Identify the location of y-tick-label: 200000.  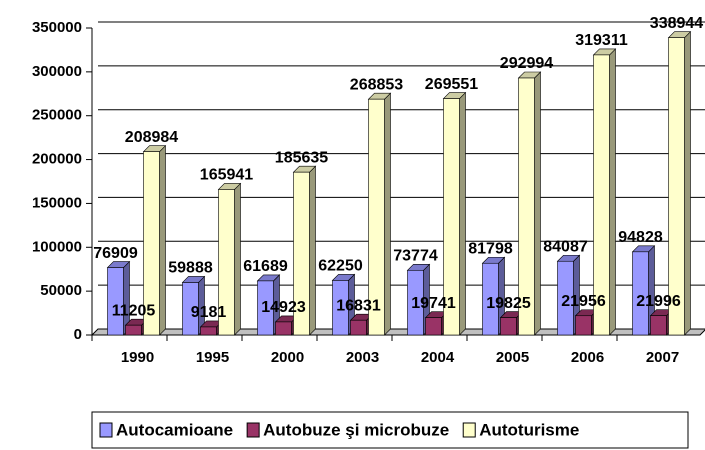
(57, 159).